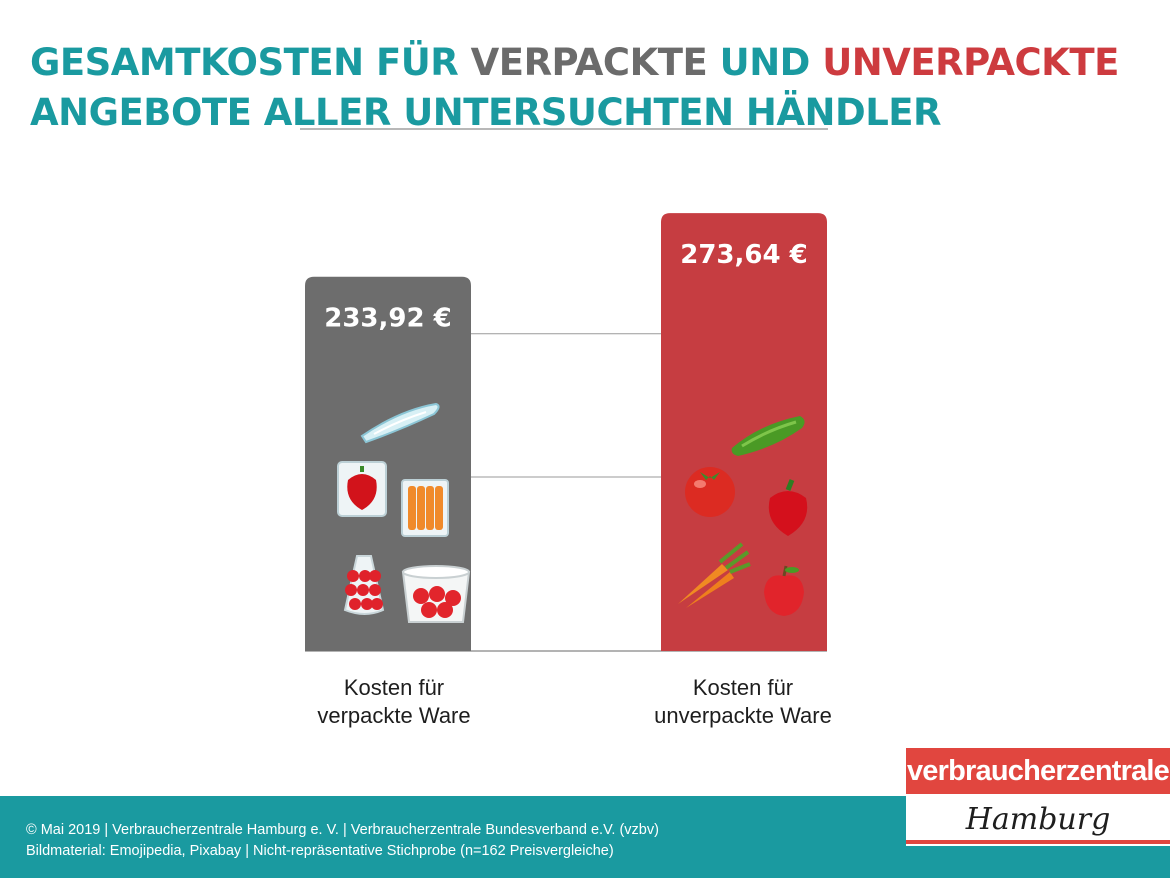 The image size is (1170, 878). What do you see at coordinates (1038, 771) in the screenshot?
I see `logo-wordmark: verbraucherzentrale` at bounding box center [1038, 771].